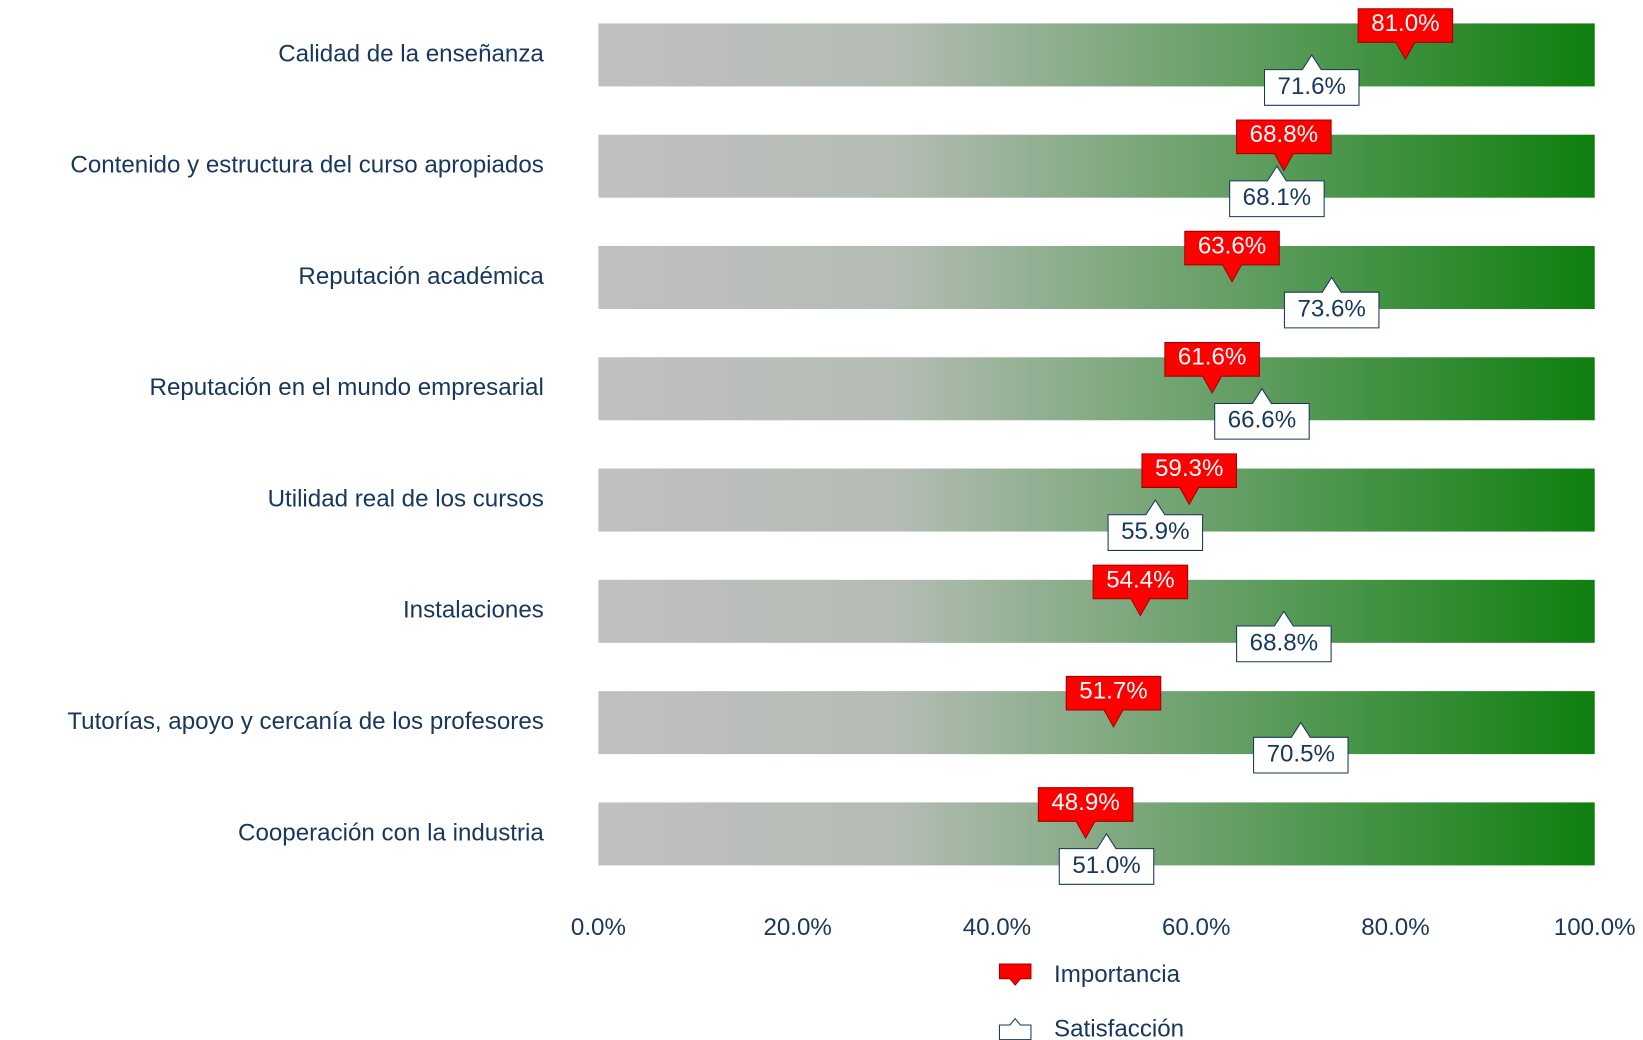 The width and height of the screenshot is (1643, 1040). What do you see at coordinates (997, 927) in the screenshot?
I see `x-tick-label: 40.0%` at bounding box center [997, 927].